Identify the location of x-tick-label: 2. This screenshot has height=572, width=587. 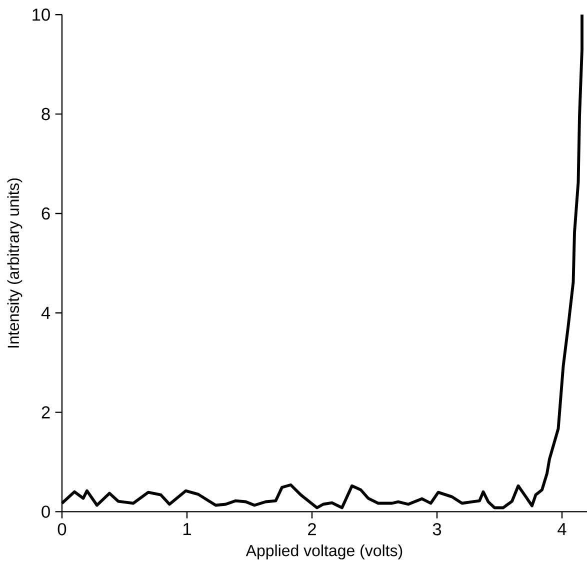
(312, 529).